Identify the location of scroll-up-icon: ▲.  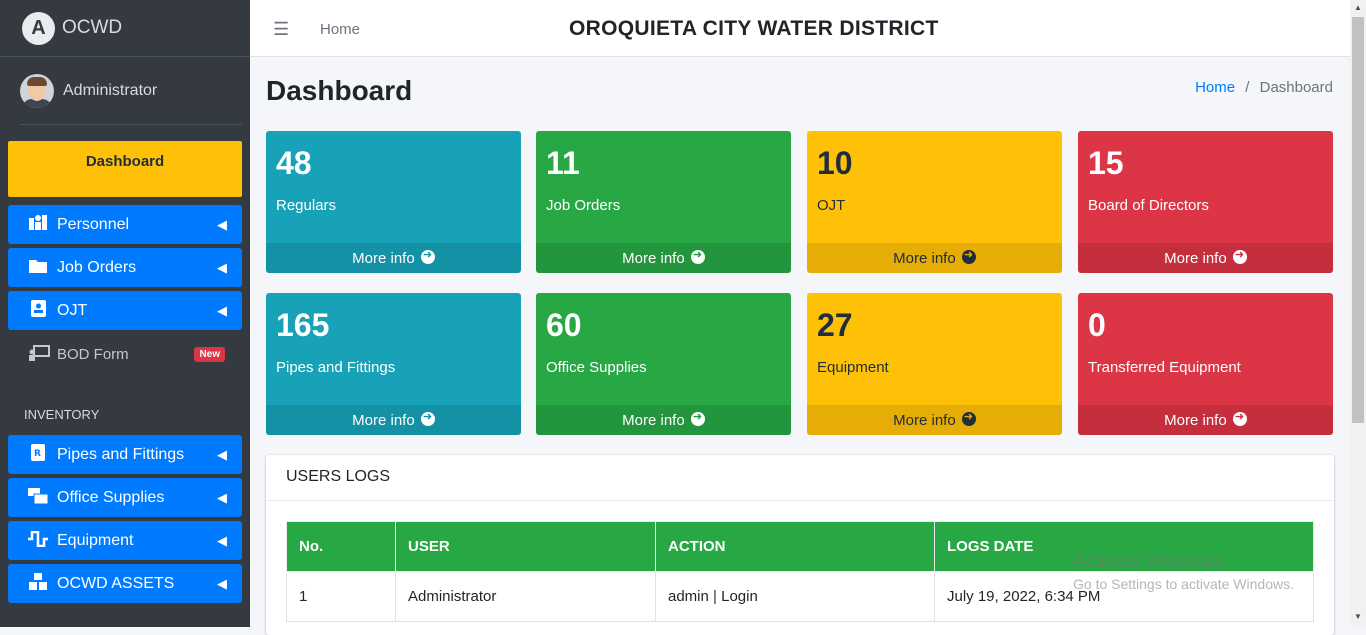
(1358, 7).